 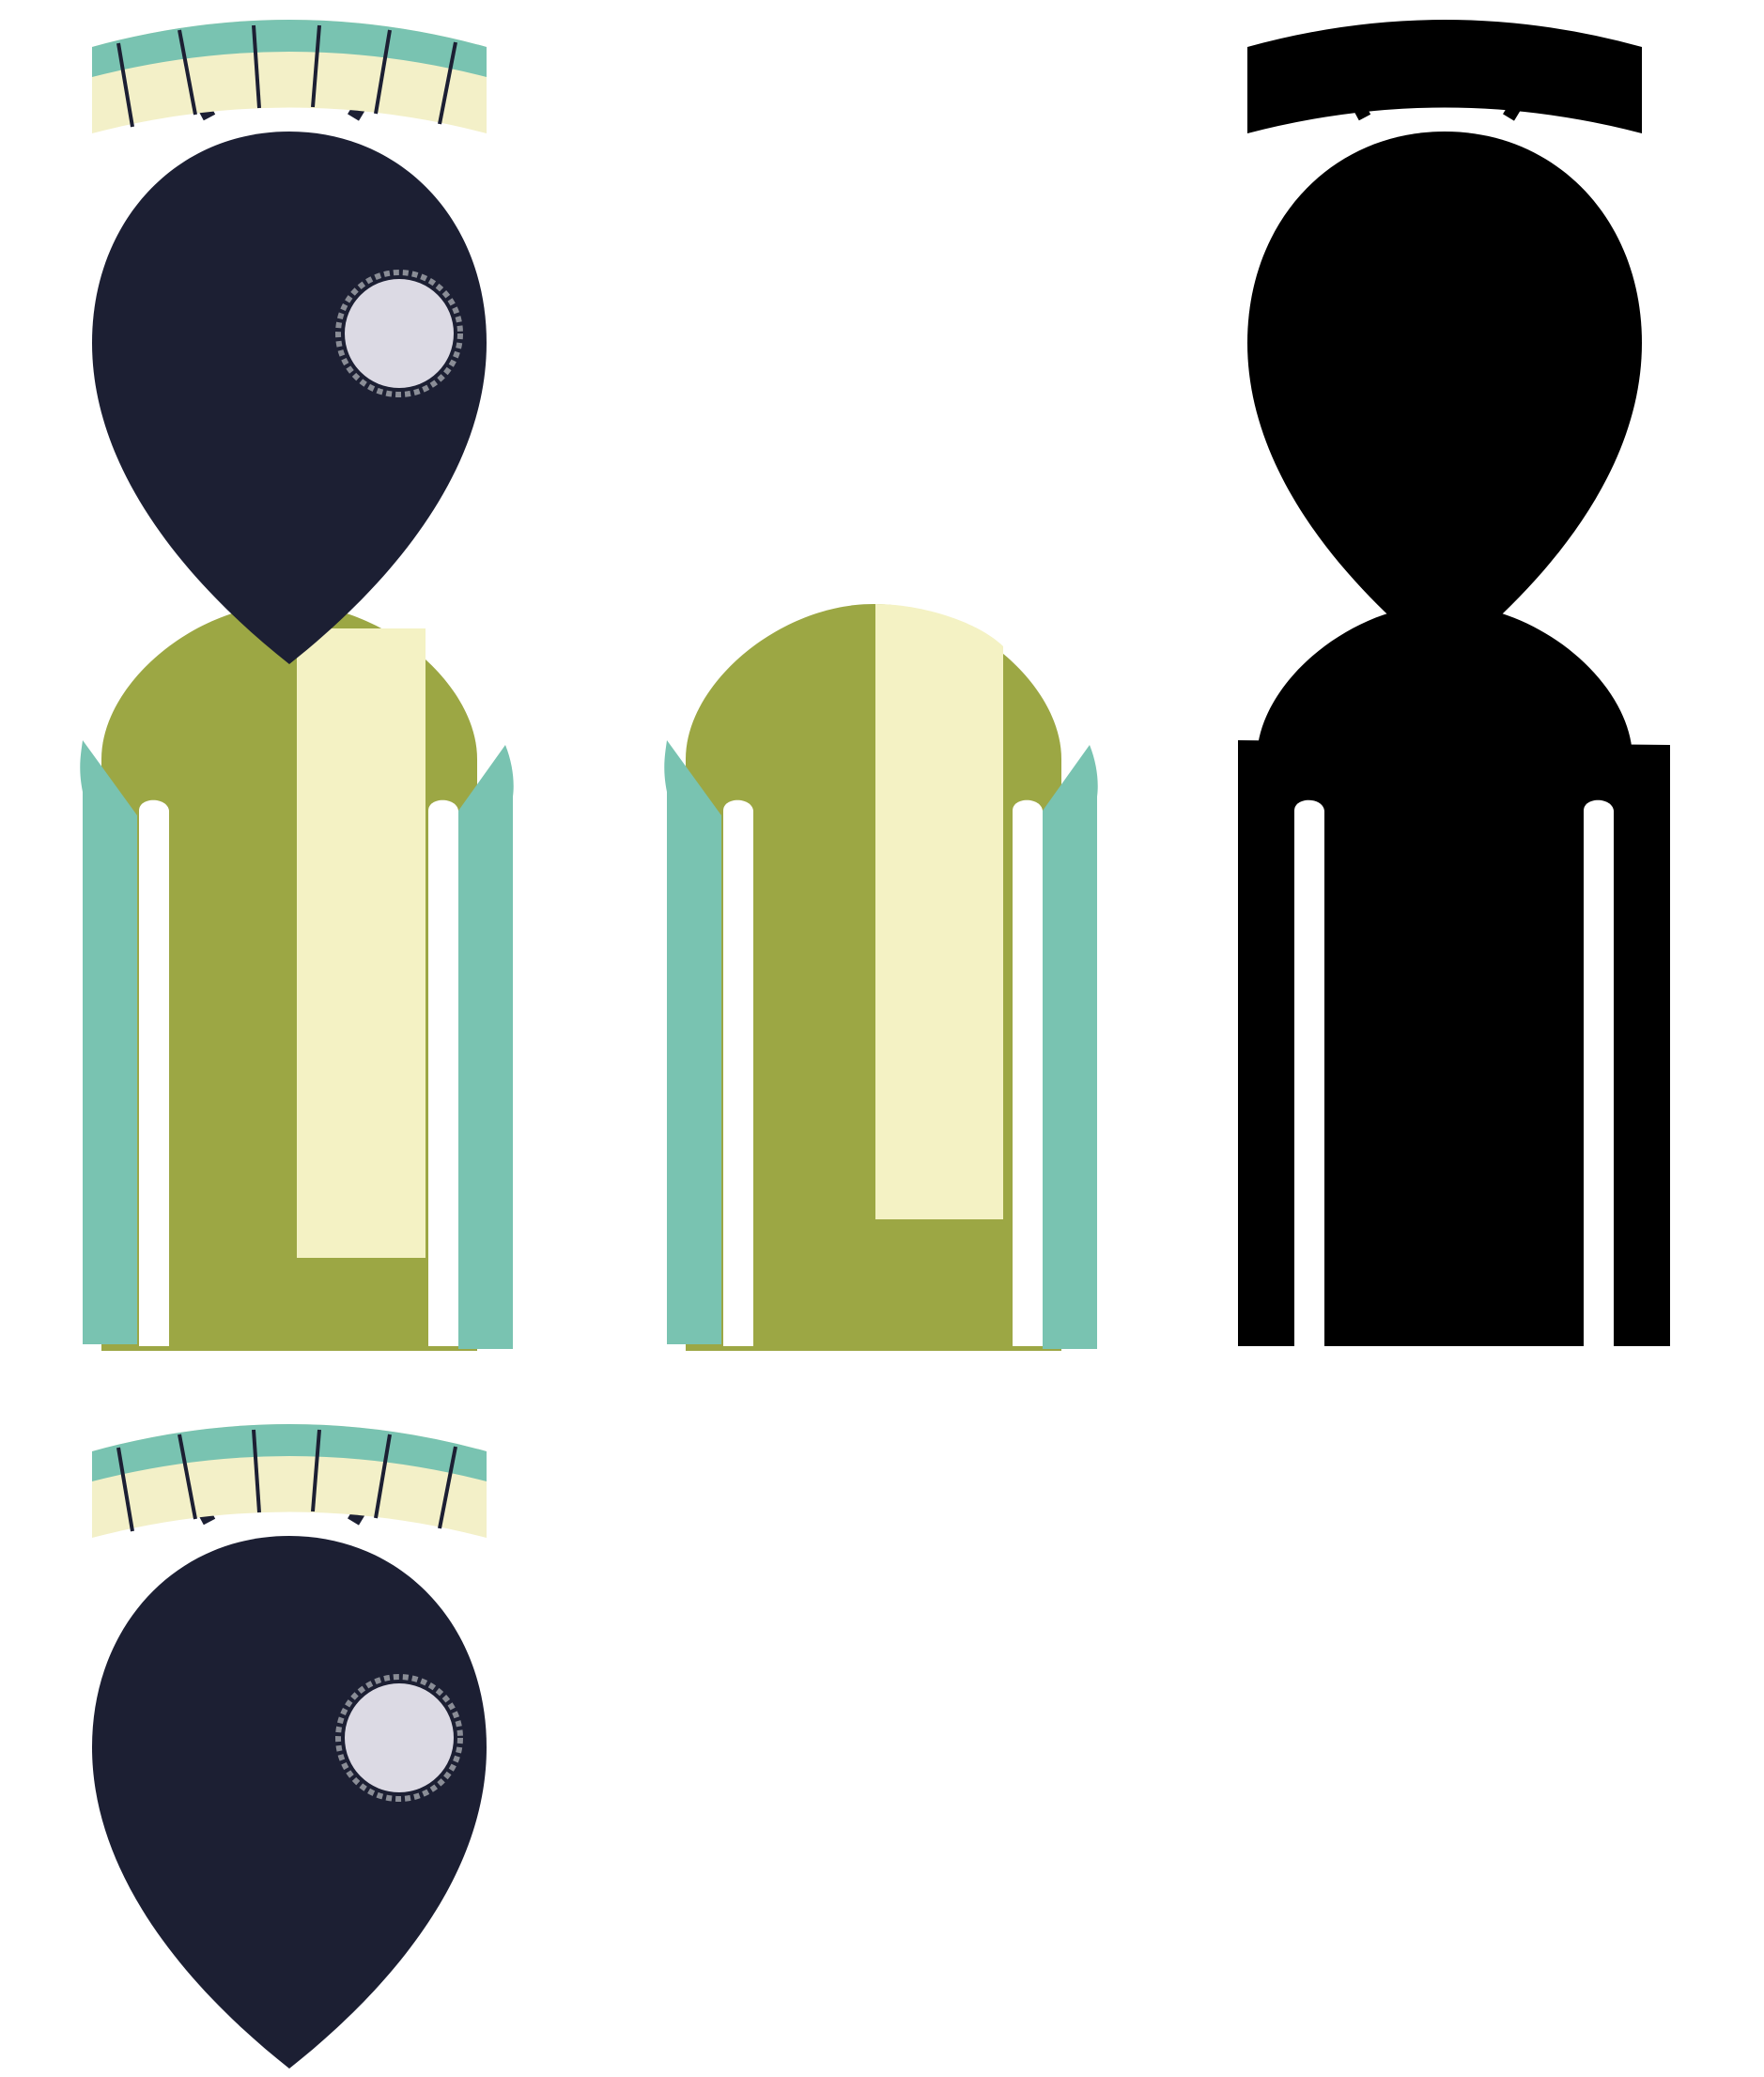 What do you see at coordinates (1454, 1043) in the screenshot?
I see `silhouette-arms` at bounding box center [1454, 1043].